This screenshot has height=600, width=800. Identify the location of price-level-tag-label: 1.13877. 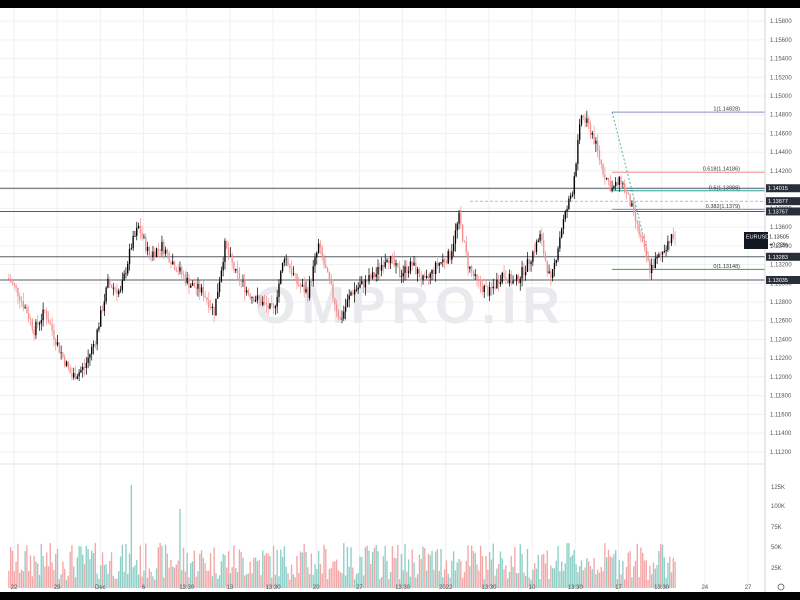
(778, 202).